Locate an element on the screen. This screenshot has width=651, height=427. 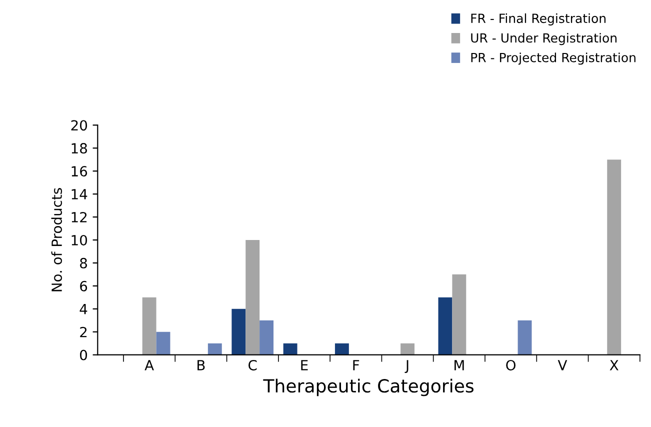
x-tick-label: F is located at coordinates (356, 365).